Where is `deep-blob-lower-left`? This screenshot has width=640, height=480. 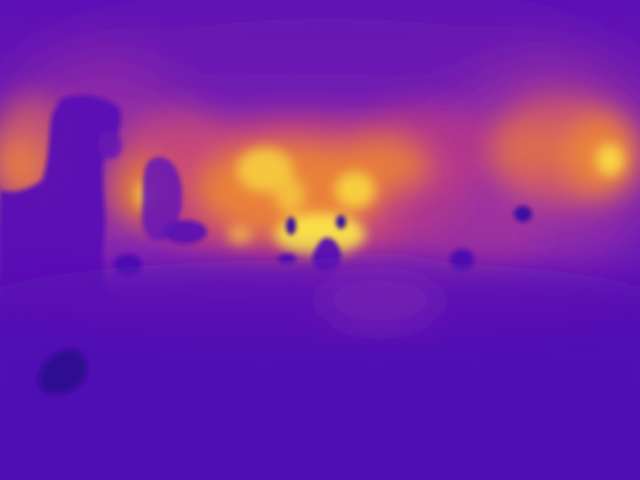 deep-blob-lower-left is located at coordinates (62, 372).